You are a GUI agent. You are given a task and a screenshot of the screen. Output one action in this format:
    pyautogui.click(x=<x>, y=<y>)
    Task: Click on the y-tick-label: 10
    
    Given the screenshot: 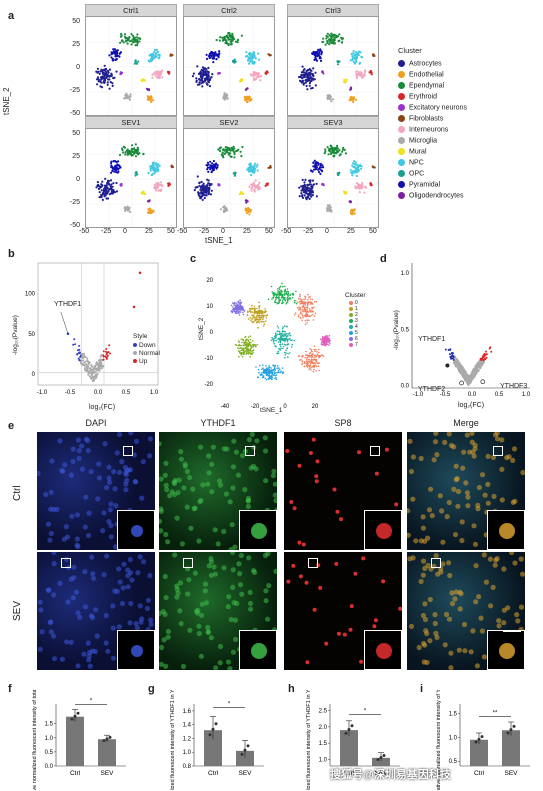 What is the action you would take?
    pyautogui.click(x=209, y=307)
    